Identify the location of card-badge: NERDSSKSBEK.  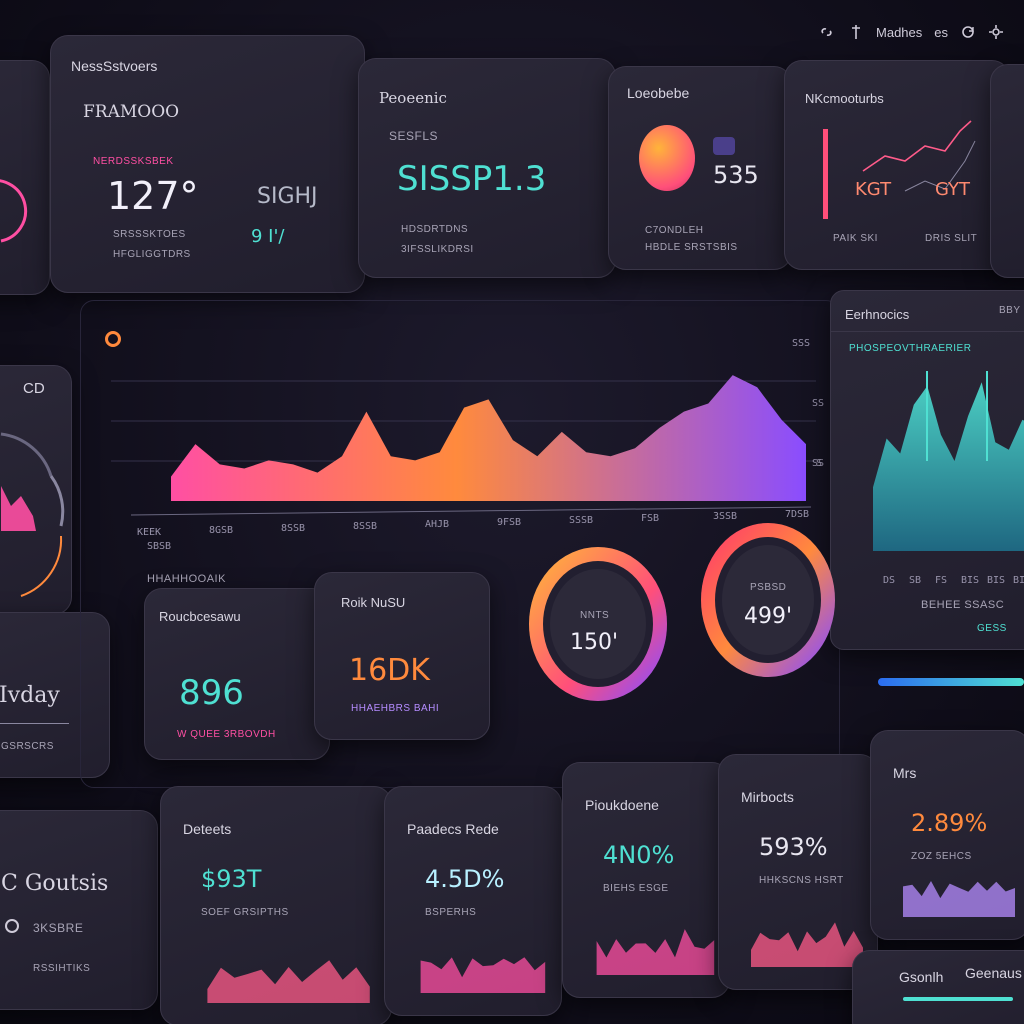
(133, 161).